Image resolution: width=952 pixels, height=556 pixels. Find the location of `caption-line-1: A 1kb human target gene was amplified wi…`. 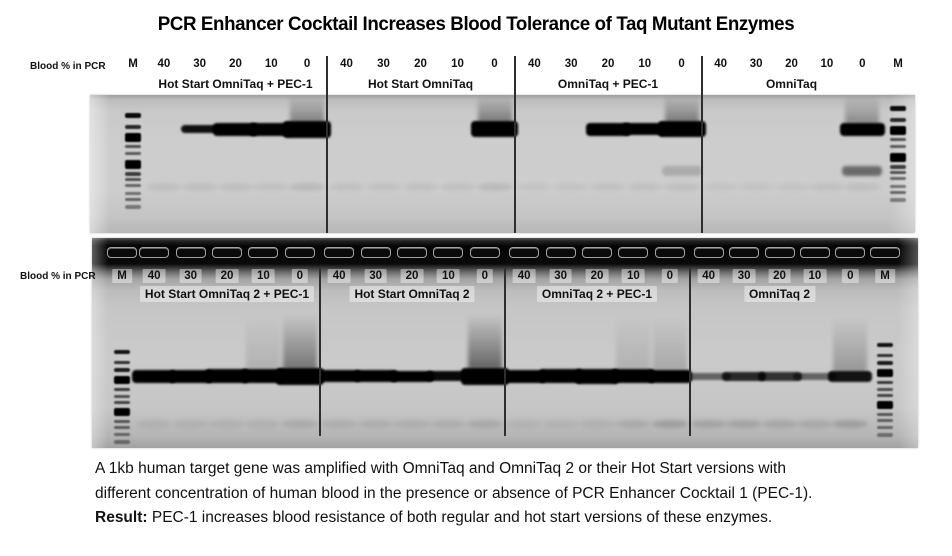

caption-line-1: A 1kb human target gene was amplified wi… is located at coordinates (440, 468).